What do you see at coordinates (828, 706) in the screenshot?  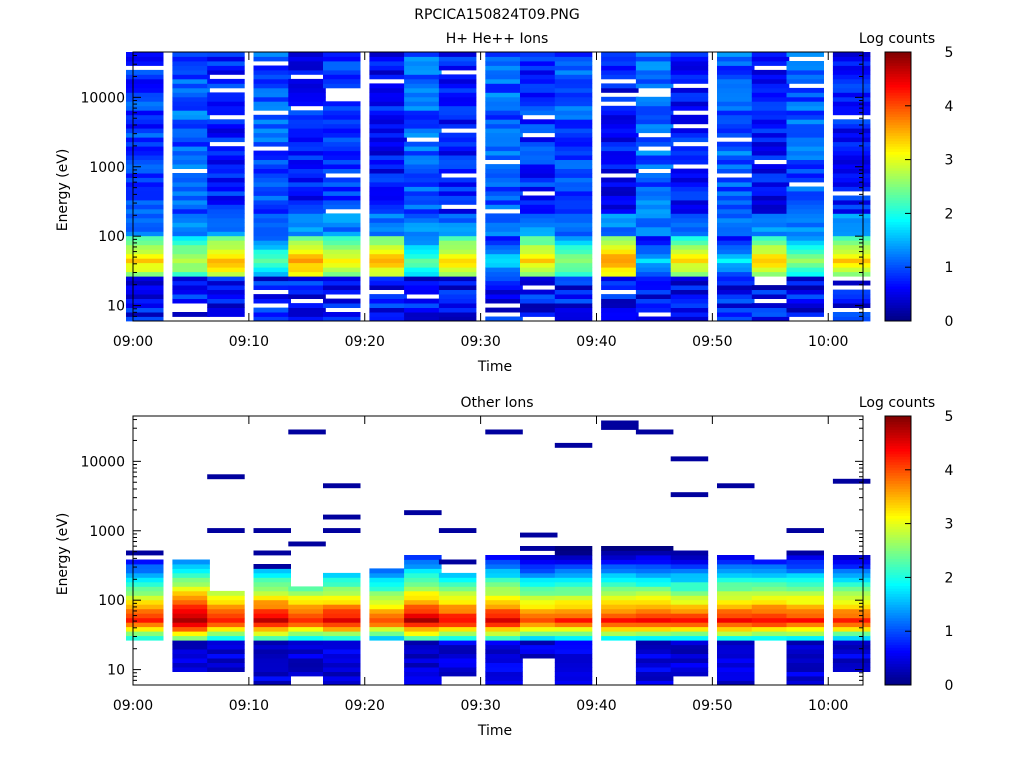 I see `x-tick-label: 10:00` at bounding box center [828, 706].